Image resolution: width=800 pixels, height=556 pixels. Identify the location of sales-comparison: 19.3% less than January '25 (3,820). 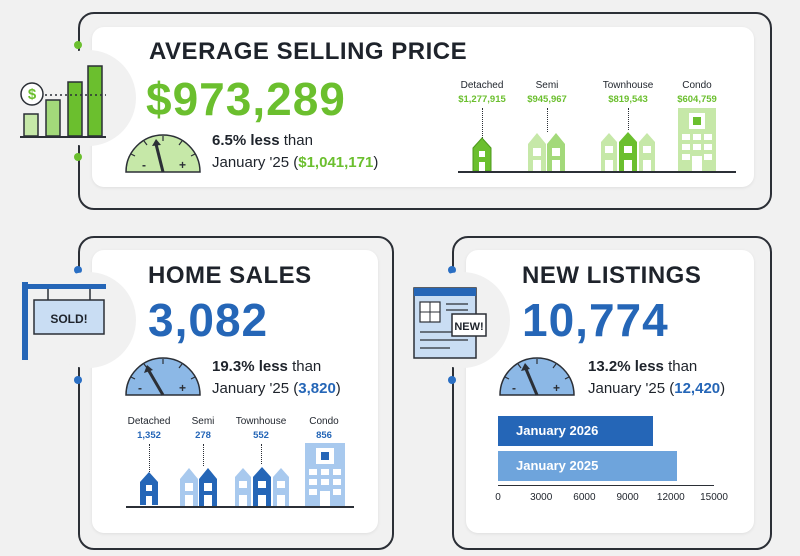
(276, 378).